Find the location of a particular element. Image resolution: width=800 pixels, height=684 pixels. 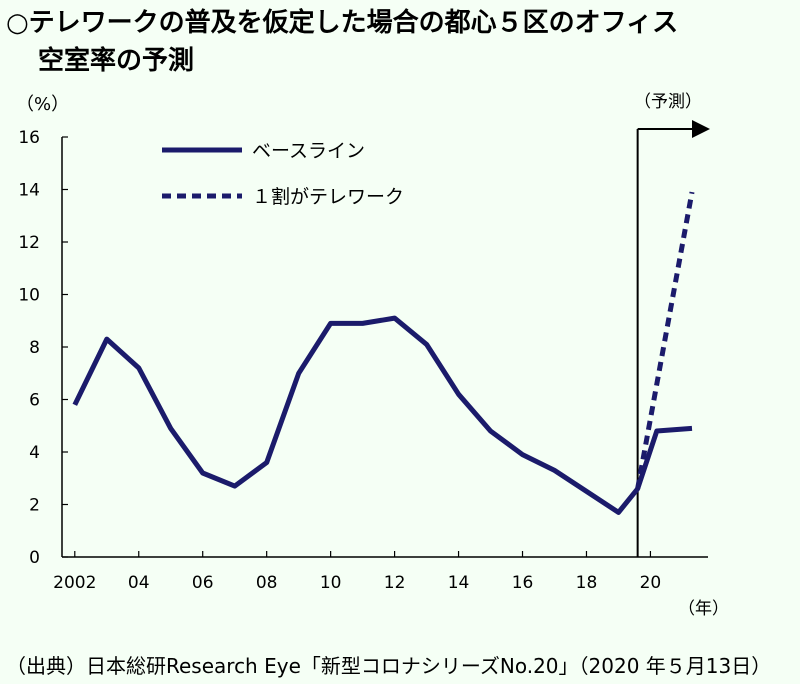

y-tick-label: 2 is located at coordinates (34, 506).